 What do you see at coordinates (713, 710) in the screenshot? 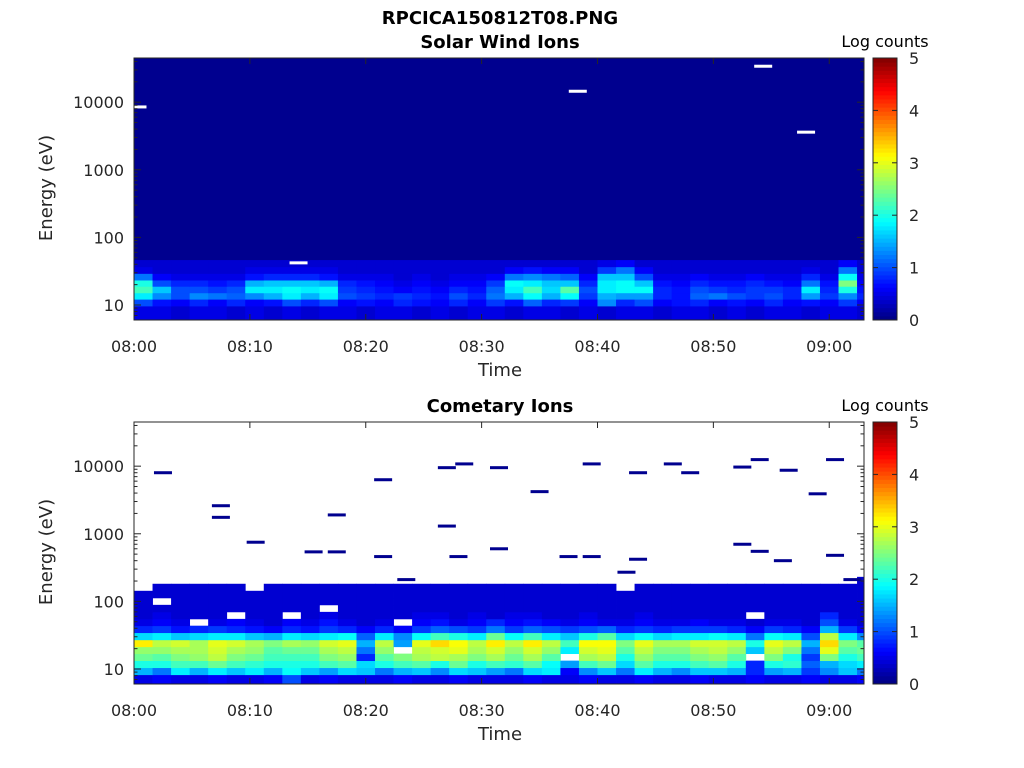
I see `x-tick-label: 08:50` at bounding box center [713, 710].